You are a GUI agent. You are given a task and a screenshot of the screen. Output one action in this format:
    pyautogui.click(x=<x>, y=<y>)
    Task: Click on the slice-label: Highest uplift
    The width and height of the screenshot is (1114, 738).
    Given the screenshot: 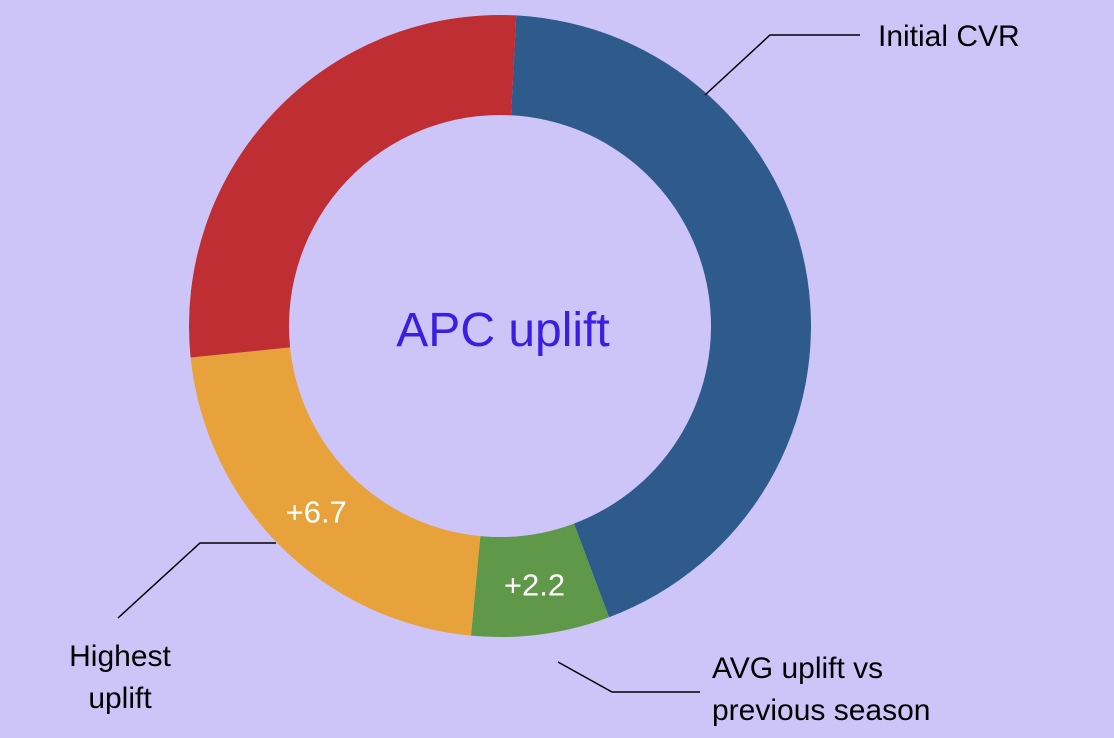 What is the action you would take?
    pyautogui.click(x=120, y=677)
    